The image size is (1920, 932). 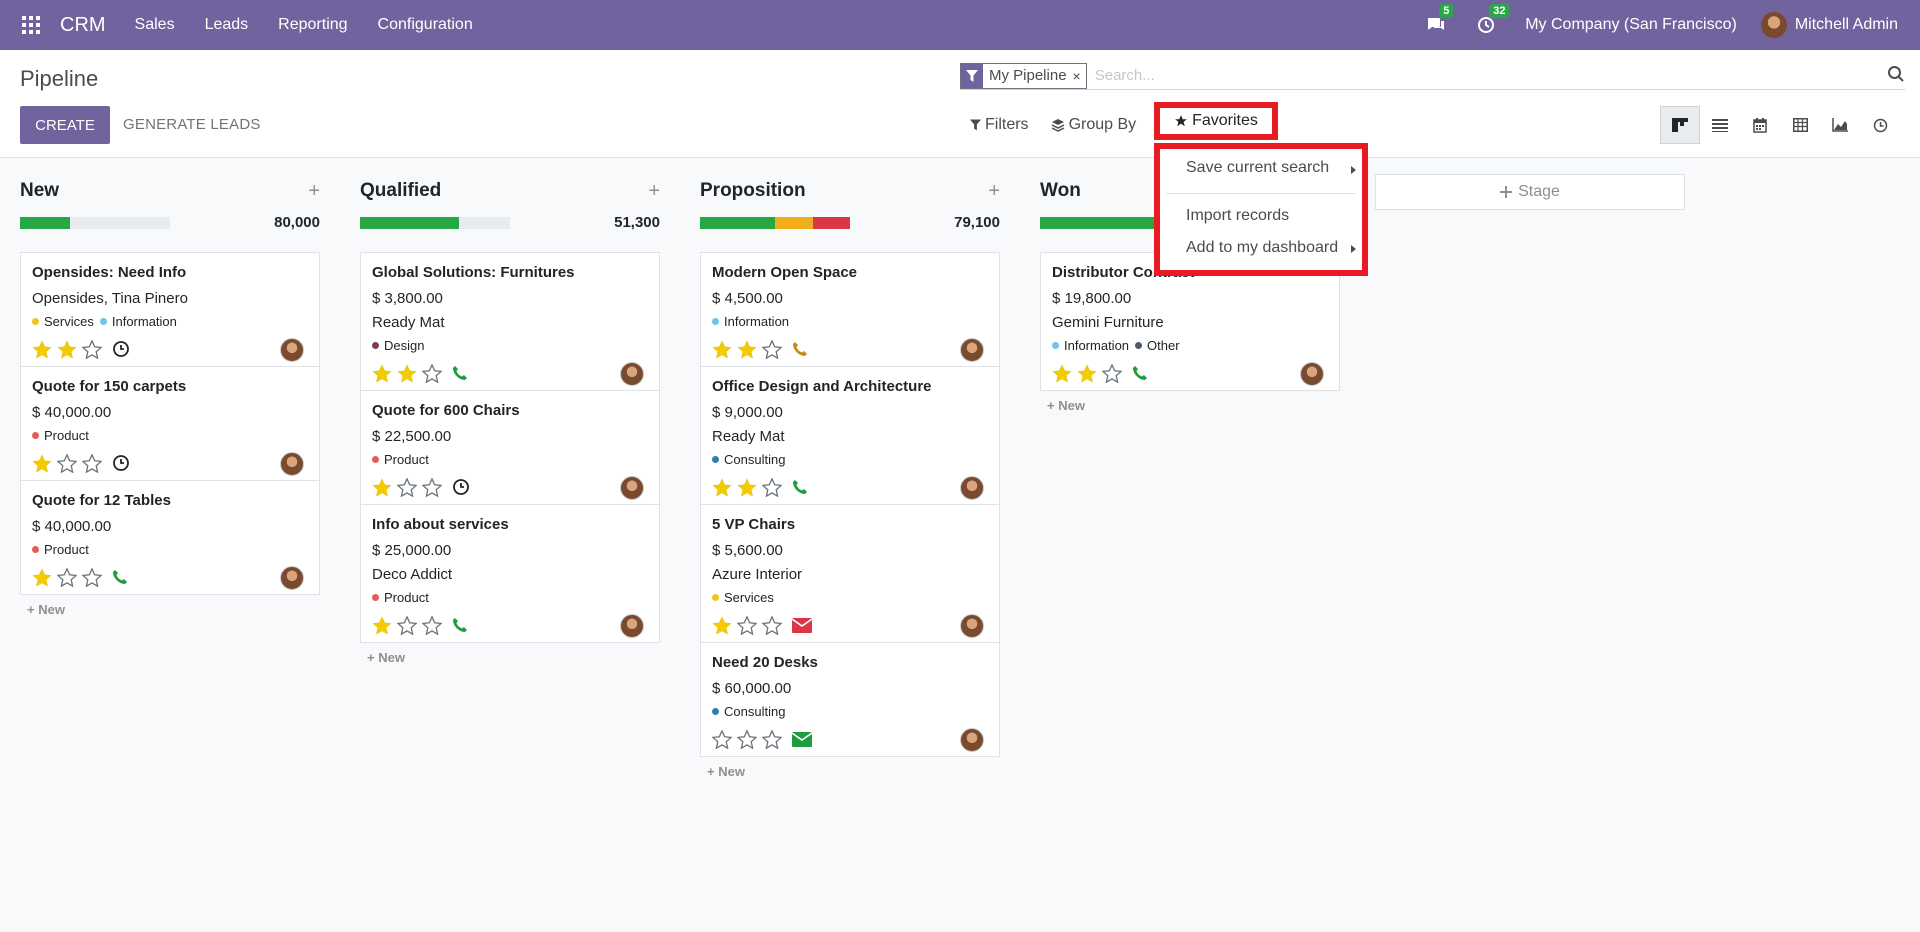 I want to click on generate-leads-button: GENERATE LEADS, so click(x=192, y=124).